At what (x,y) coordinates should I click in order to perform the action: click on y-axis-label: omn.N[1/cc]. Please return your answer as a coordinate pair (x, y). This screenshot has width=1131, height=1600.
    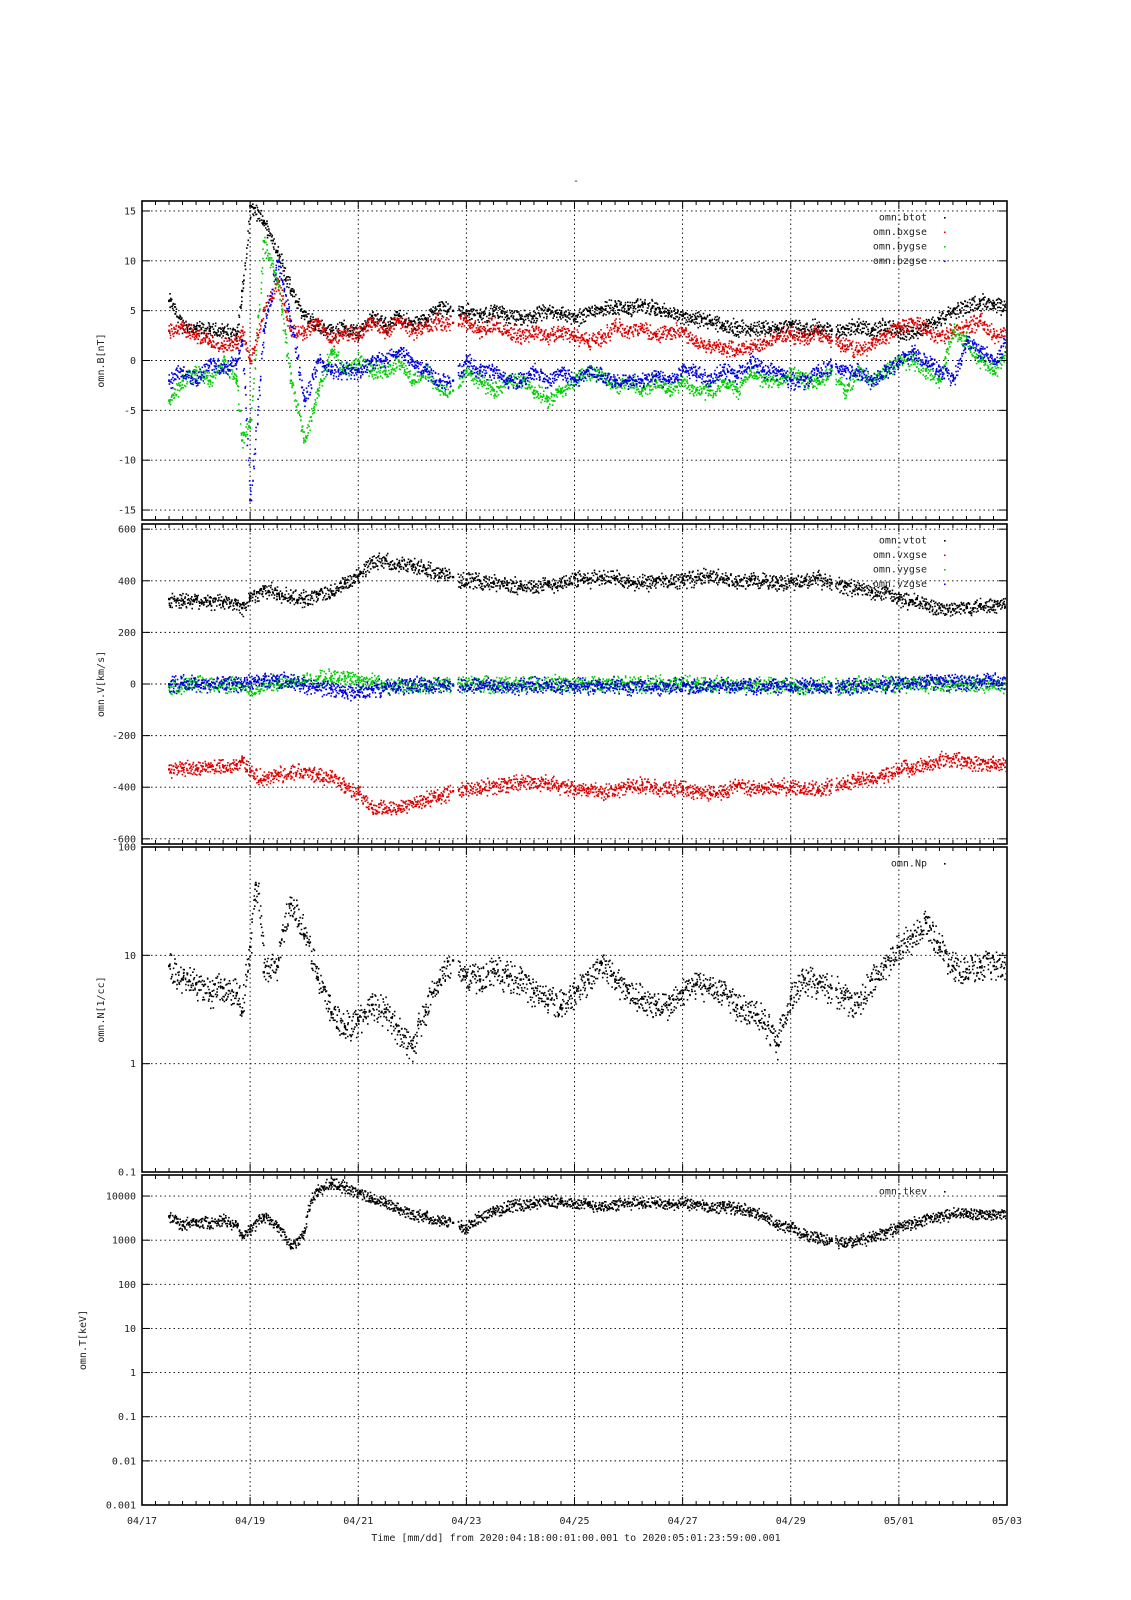
    Looking at the image, I should click on (101, 1009).